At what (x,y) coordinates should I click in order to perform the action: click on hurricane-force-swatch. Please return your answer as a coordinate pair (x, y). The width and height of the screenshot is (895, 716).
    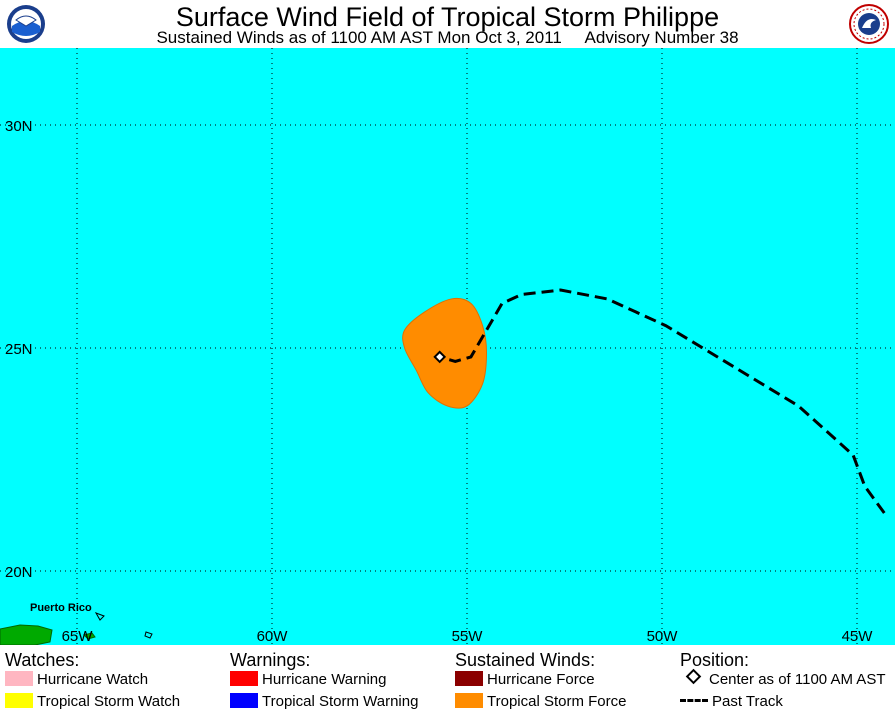
    Looking at the image, I should click on (469, 678).